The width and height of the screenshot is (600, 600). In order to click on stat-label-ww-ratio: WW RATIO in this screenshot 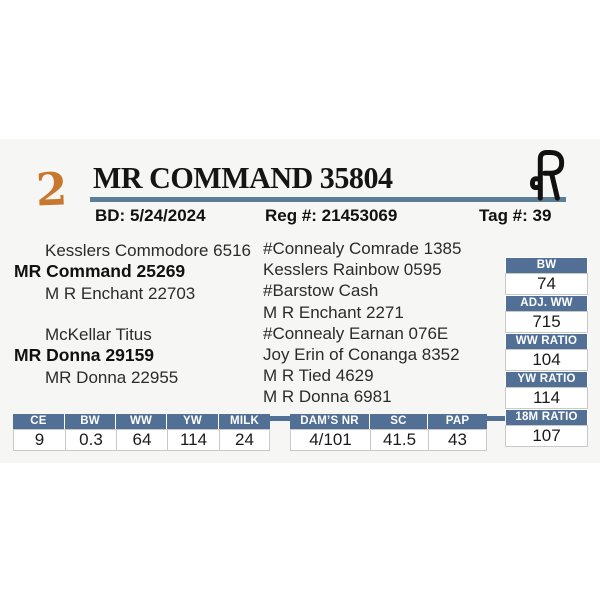, I will do `click(546, 341)`.